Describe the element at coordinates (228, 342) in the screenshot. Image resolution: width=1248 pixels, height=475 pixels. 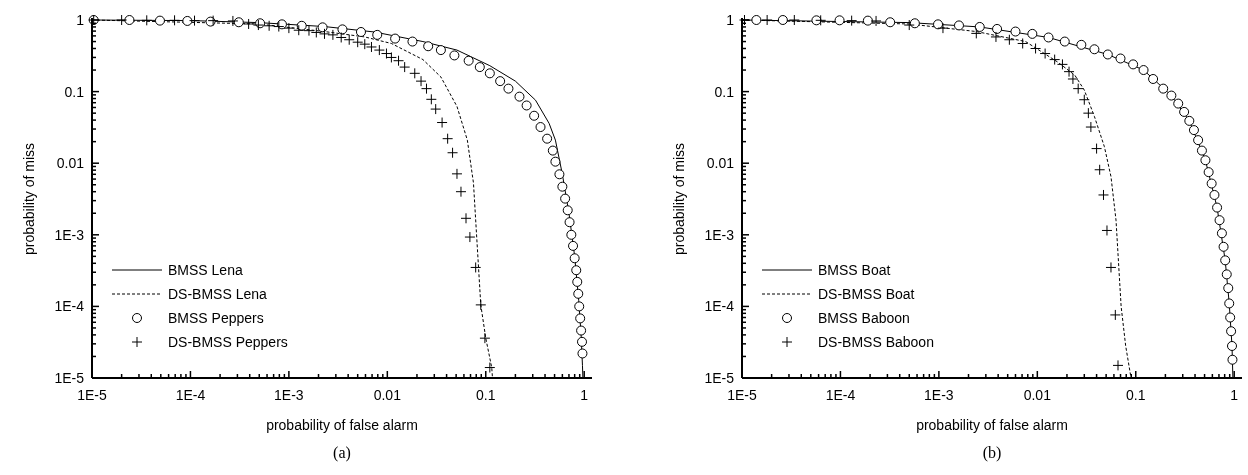
I see `legend-label: DS-BMSS Peppers` at that location.